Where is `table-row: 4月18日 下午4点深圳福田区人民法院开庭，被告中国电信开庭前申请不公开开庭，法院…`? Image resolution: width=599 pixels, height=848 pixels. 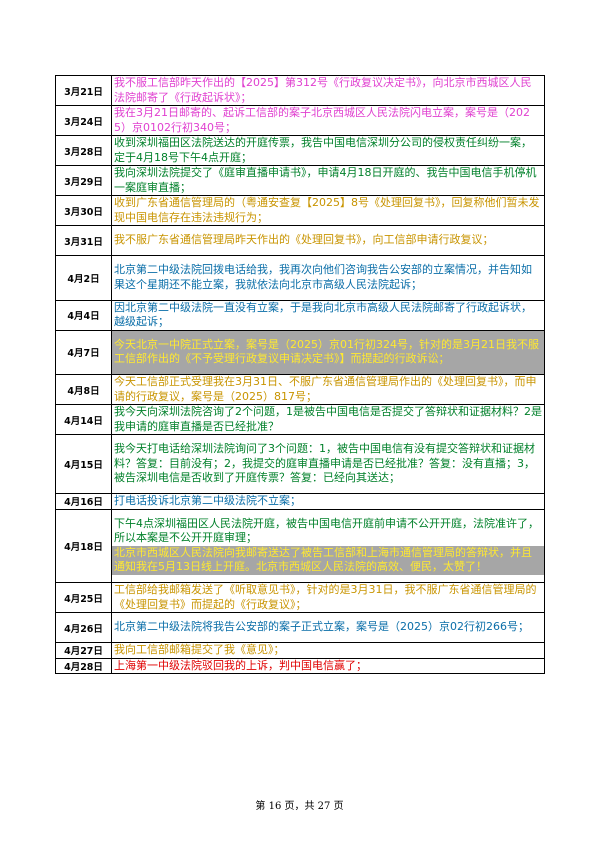
table-row: 4月18日 下午4点深圳福田区人民法院开庭，被告中国电信开庭前申请不公开开庭，法院… is located at coordinates (300, 545).